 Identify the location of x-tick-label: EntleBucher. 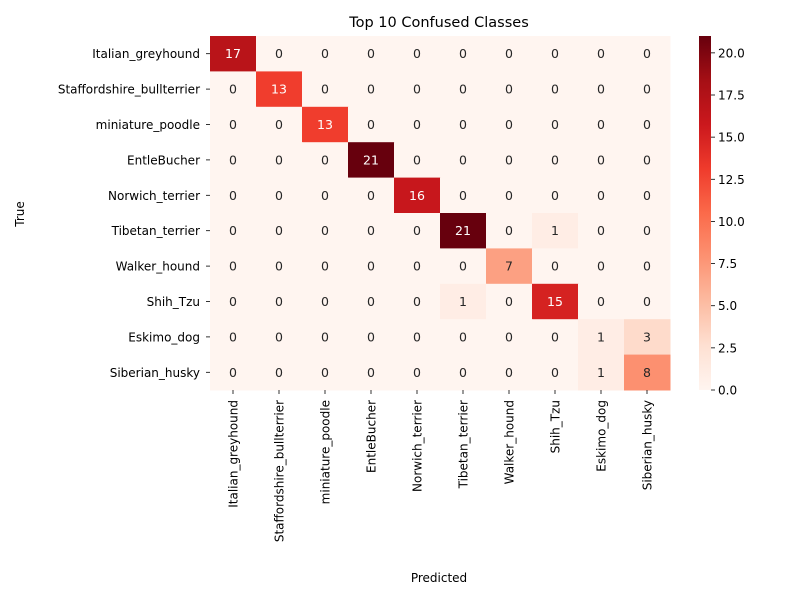
(372, 436).